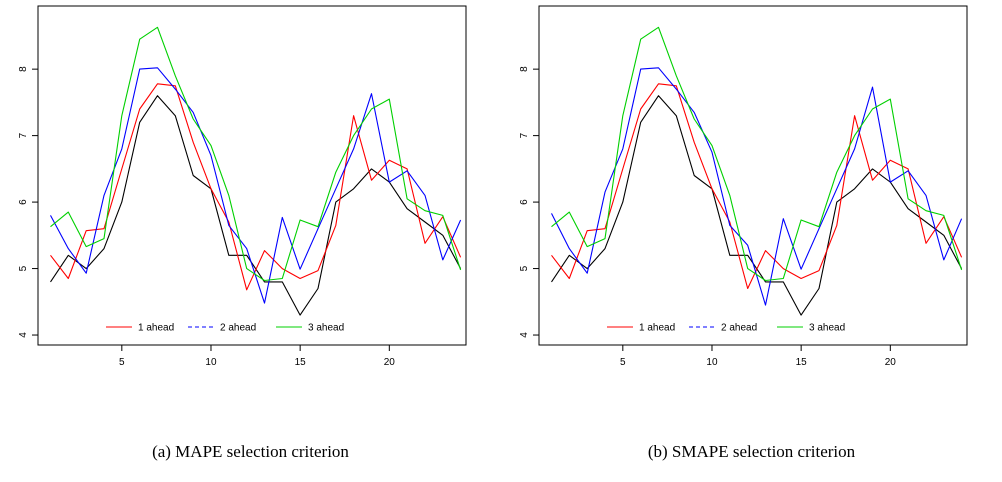 The height and width of the screenshot is (482, 1002). What do you see at coordinates (751, 451) in the screenshot?
I see `caption-b: (b) SMAPE selection criterion` at bounding box center [751, 451].